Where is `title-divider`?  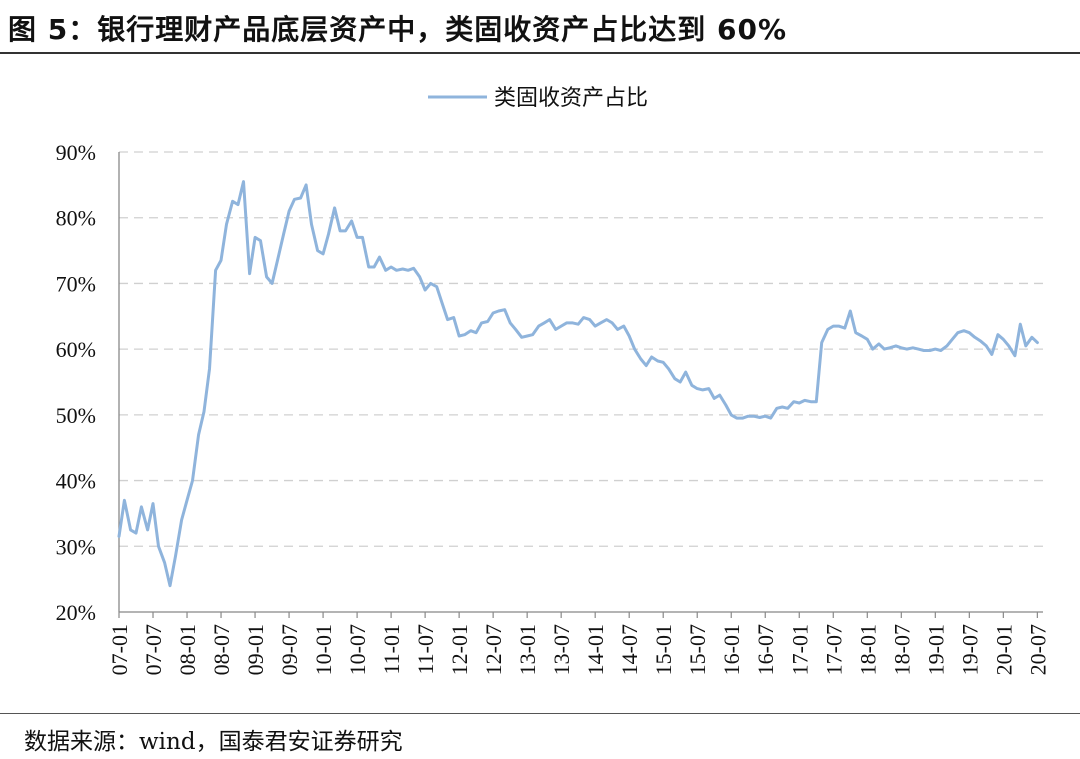
title-divider is located at coordinates (540, 53).